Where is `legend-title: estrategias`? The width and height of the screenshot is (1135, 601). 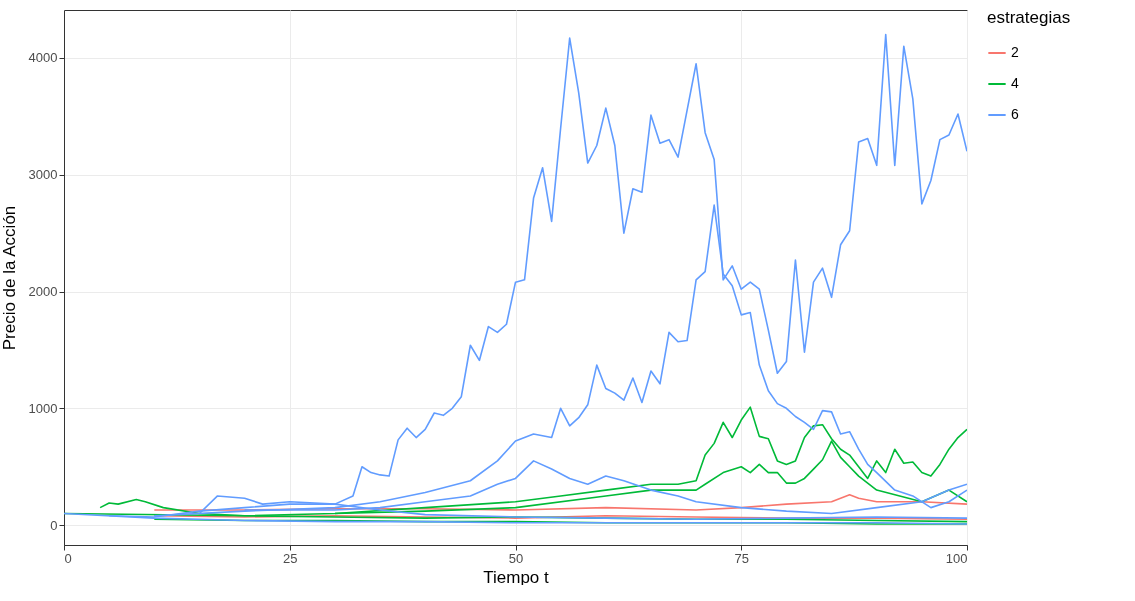 legend-title: estrategias is located at coordinates (1029, 17).